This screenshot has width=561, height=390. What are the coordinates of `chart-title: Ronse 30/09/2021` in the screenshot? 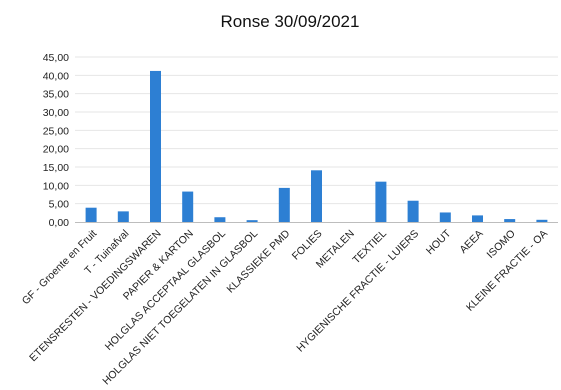 It's located at (290, 21).